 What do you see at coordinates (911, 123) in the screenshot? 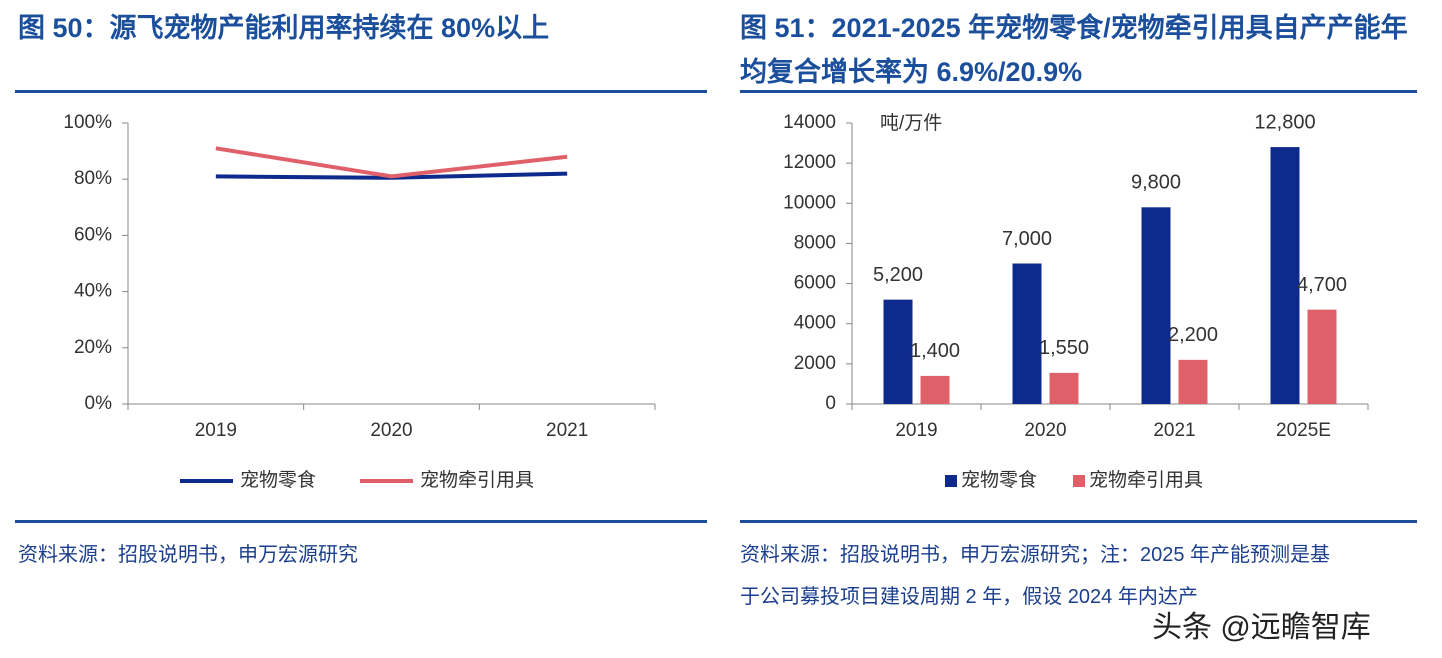
I see `y-axis-label: 吨/万件` at bounding box center [911, 123].